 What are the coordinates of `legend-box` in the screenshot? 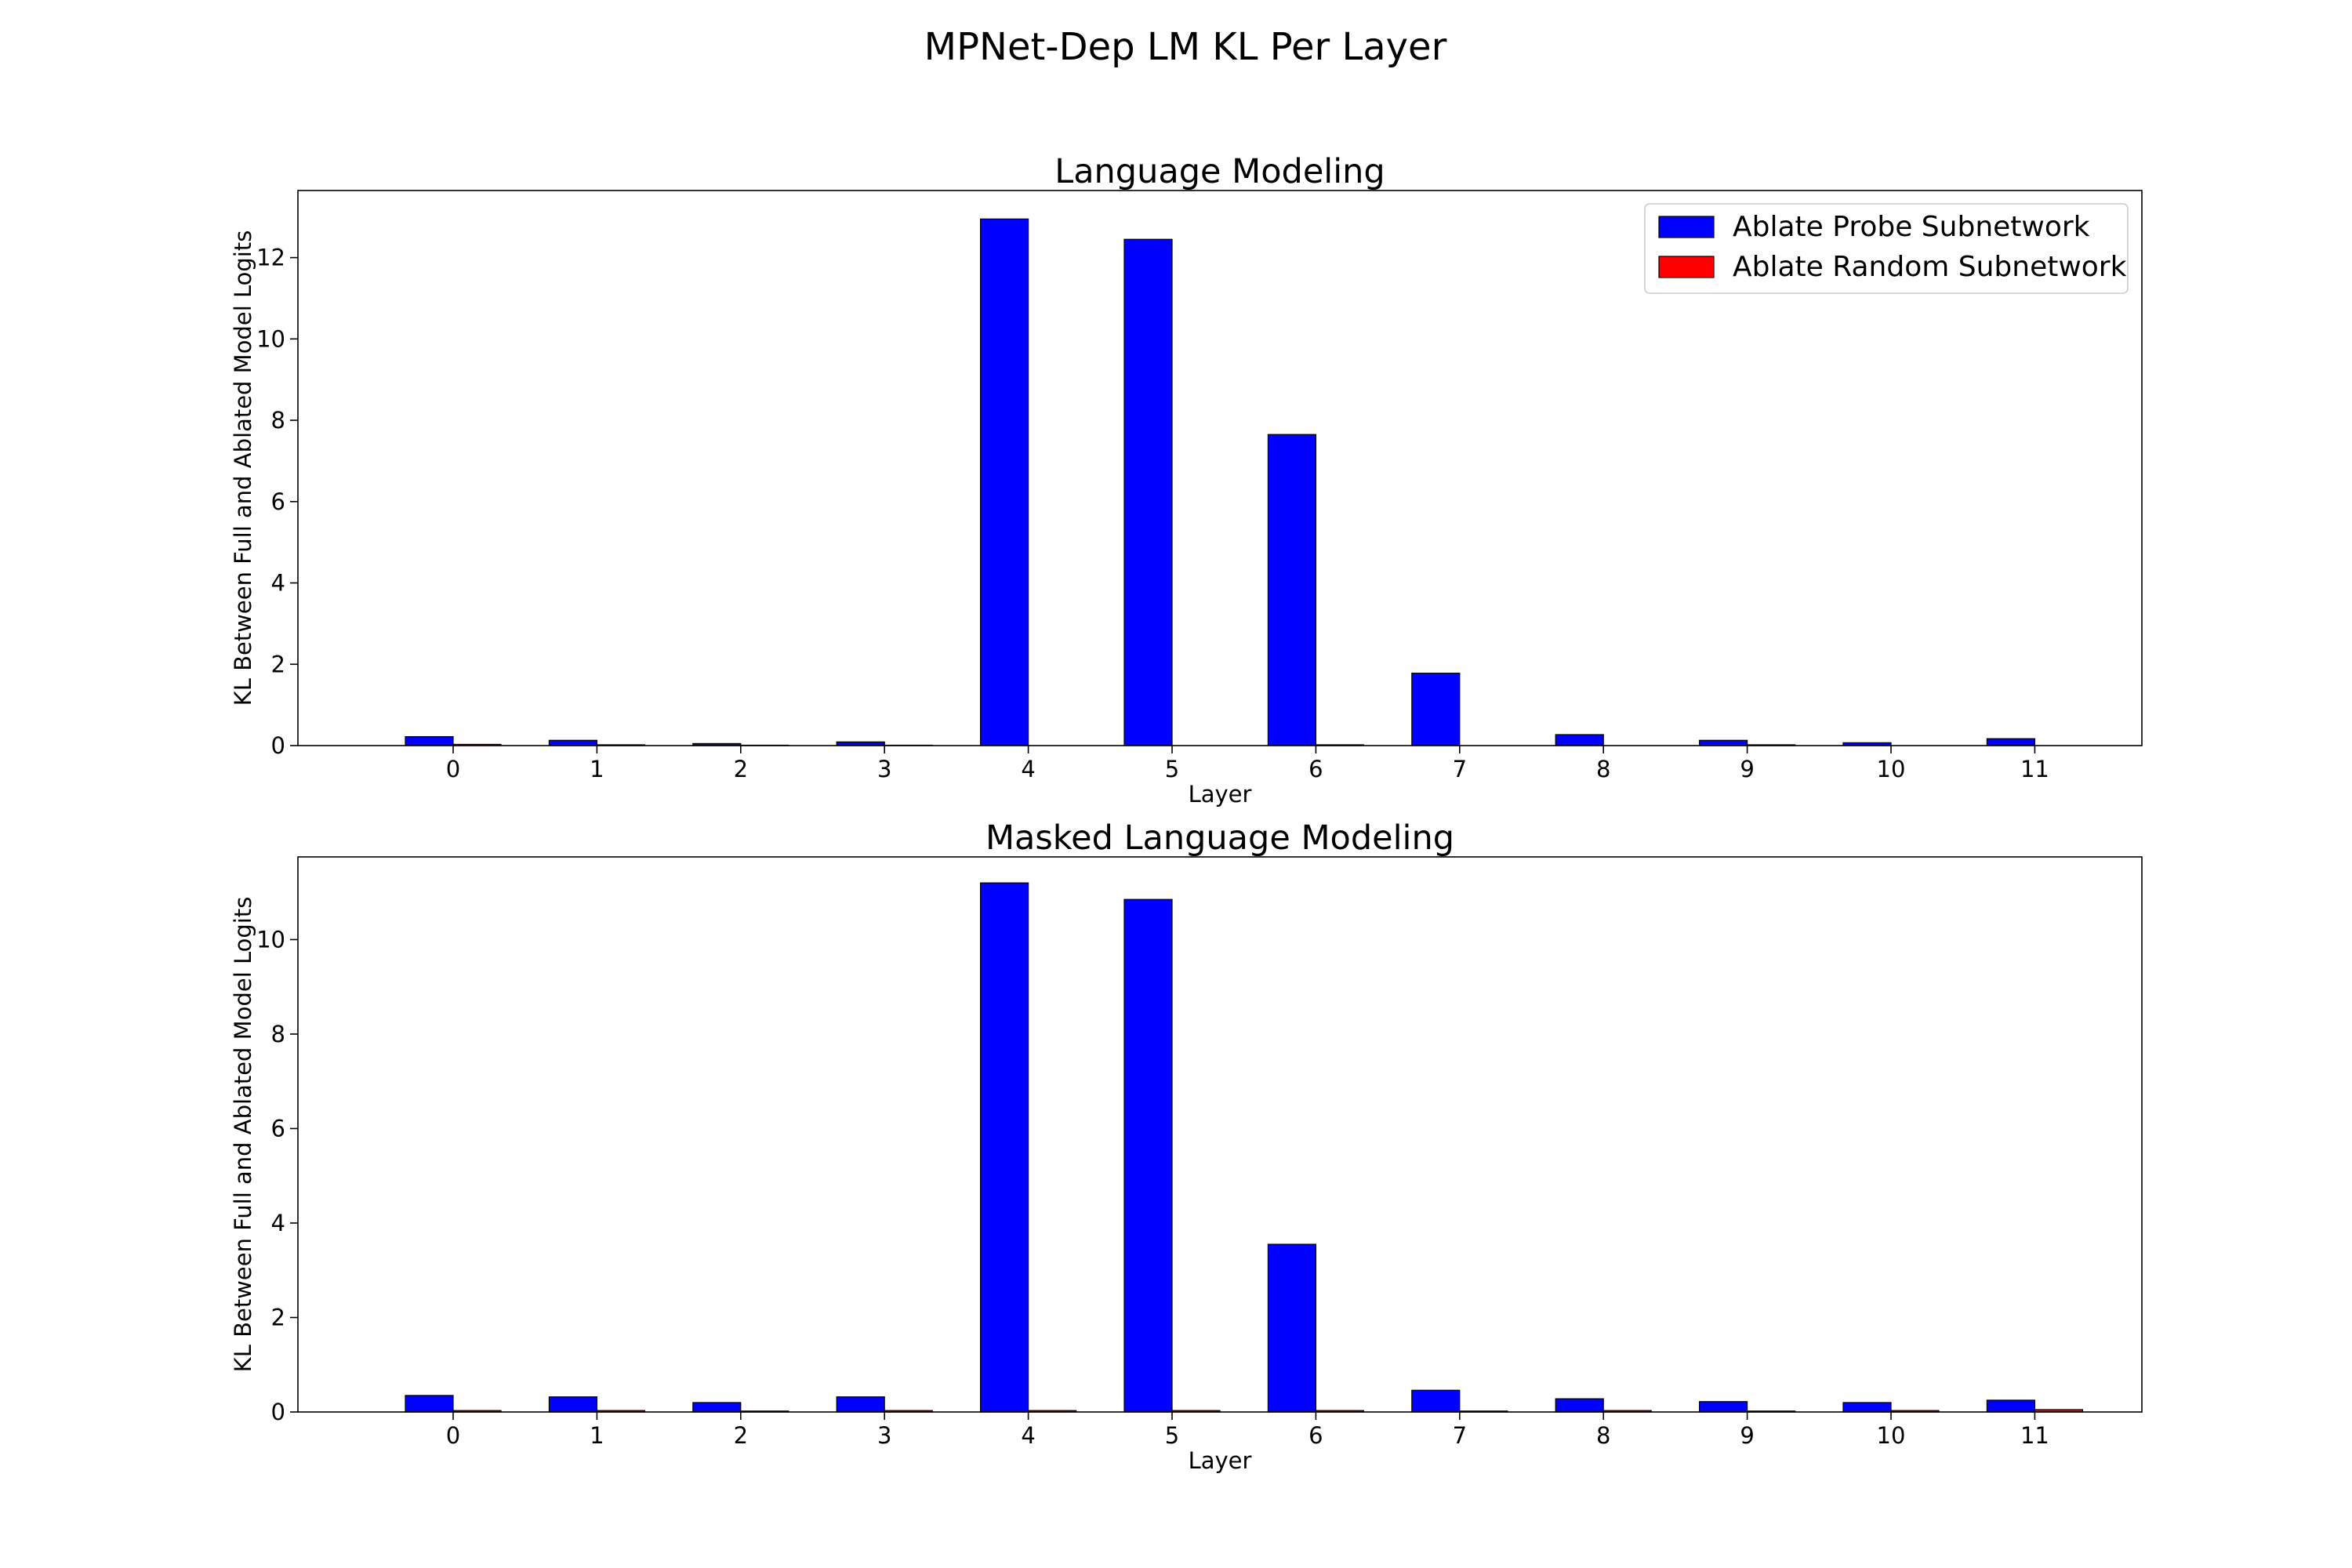 It's located at (1886, 249).